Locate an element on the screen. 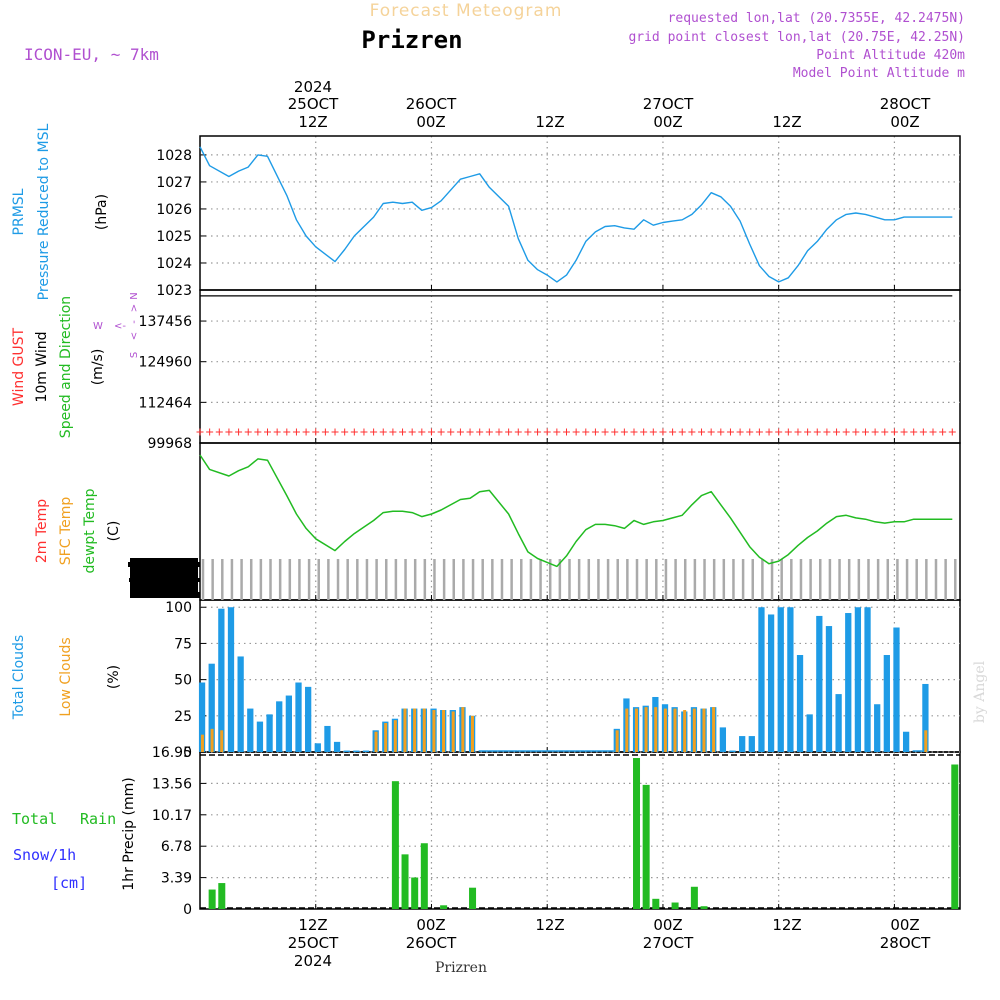 The height and width of the screenshot is (1000, 1000). pressure-panel-labels: PRMSL Pressure Reduced to MSL (hPa) is located at coordinates (60, 211).